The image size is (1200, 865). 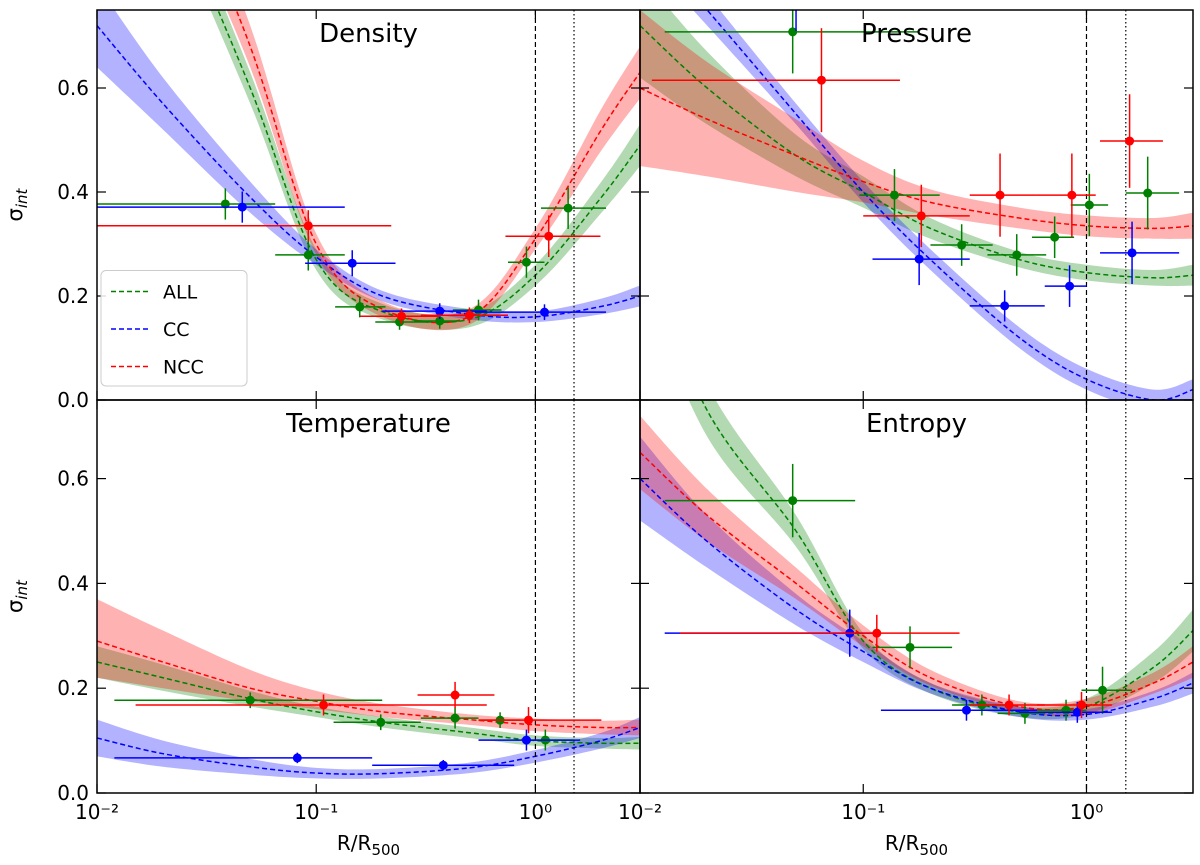 I want to click on legend-label: CC, so click(x=176, y=330).